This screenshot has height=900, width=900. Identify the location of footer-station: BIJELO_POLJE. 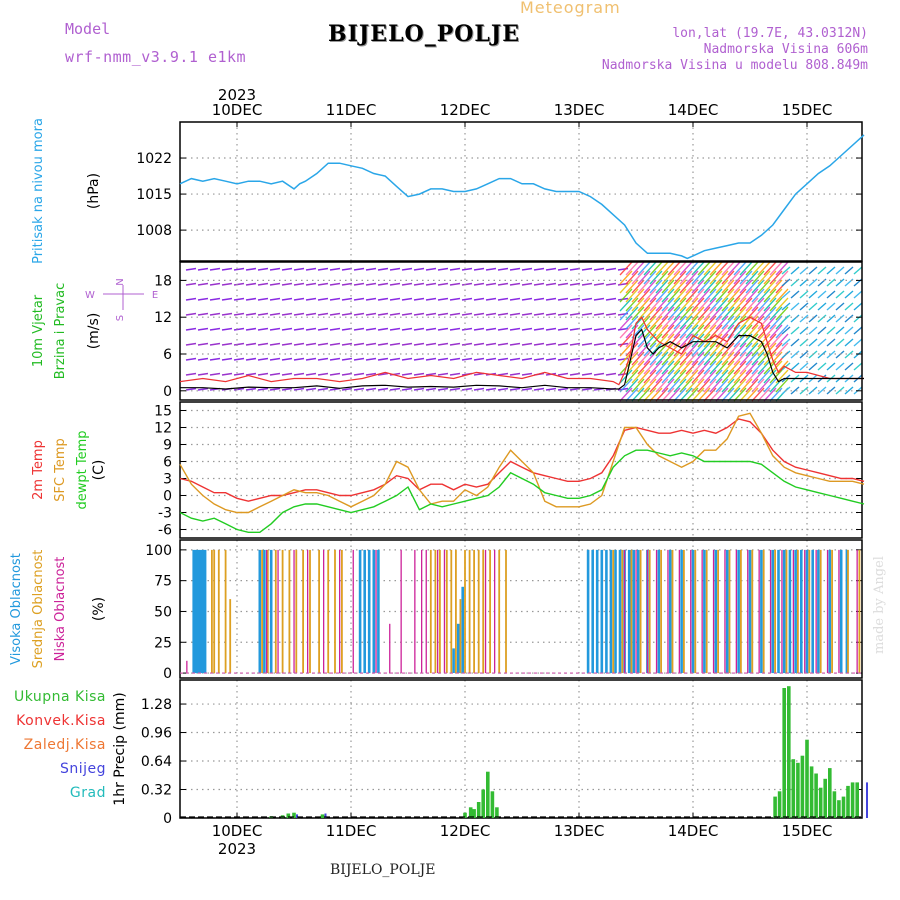
(383, 870).